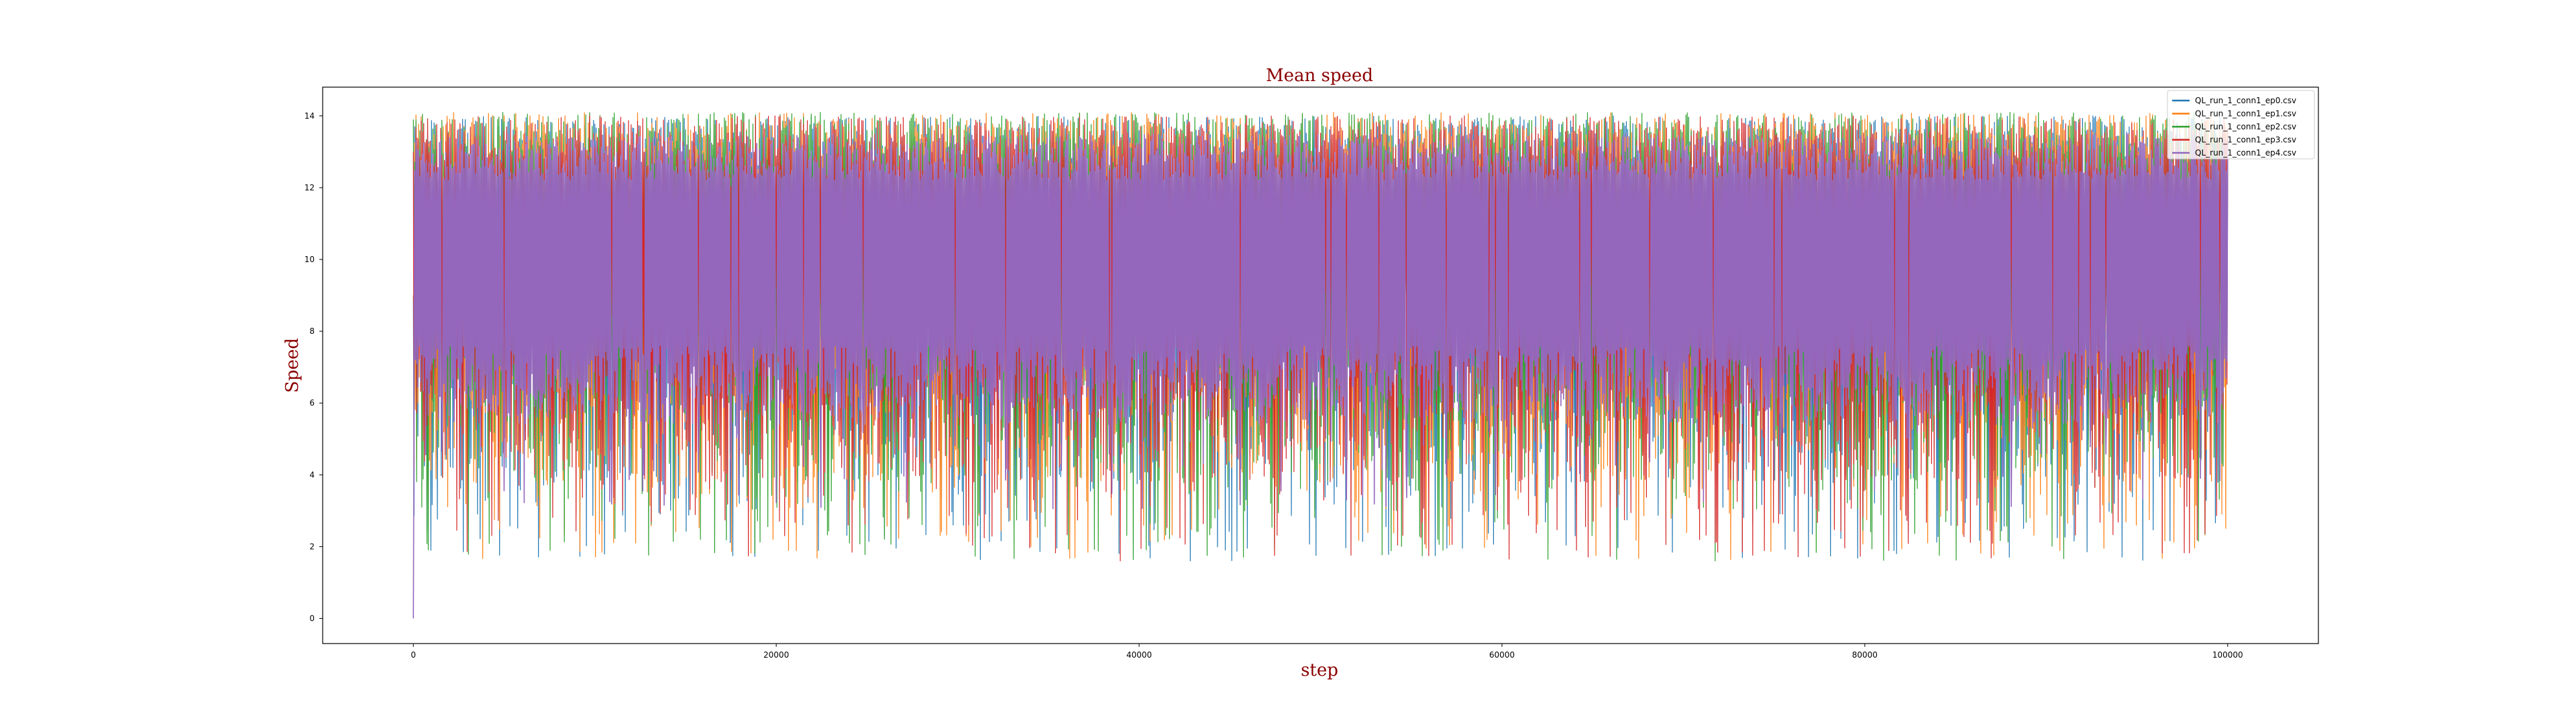  What do you see at coordinates (312, 618) in the screenshot?
I see `y-tick-label: 0` at bounding box center [312, 618].